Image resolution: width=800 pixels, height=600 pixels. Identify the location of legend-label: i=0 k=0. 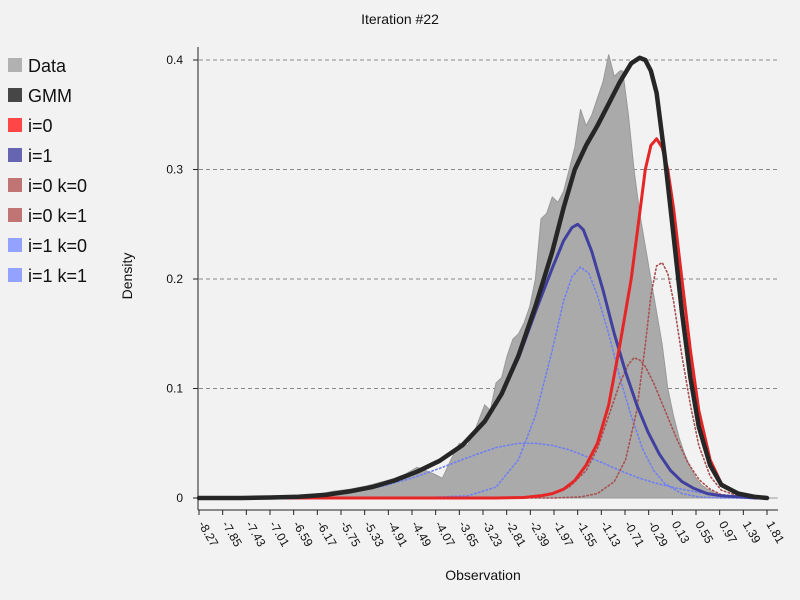
(57, 186).